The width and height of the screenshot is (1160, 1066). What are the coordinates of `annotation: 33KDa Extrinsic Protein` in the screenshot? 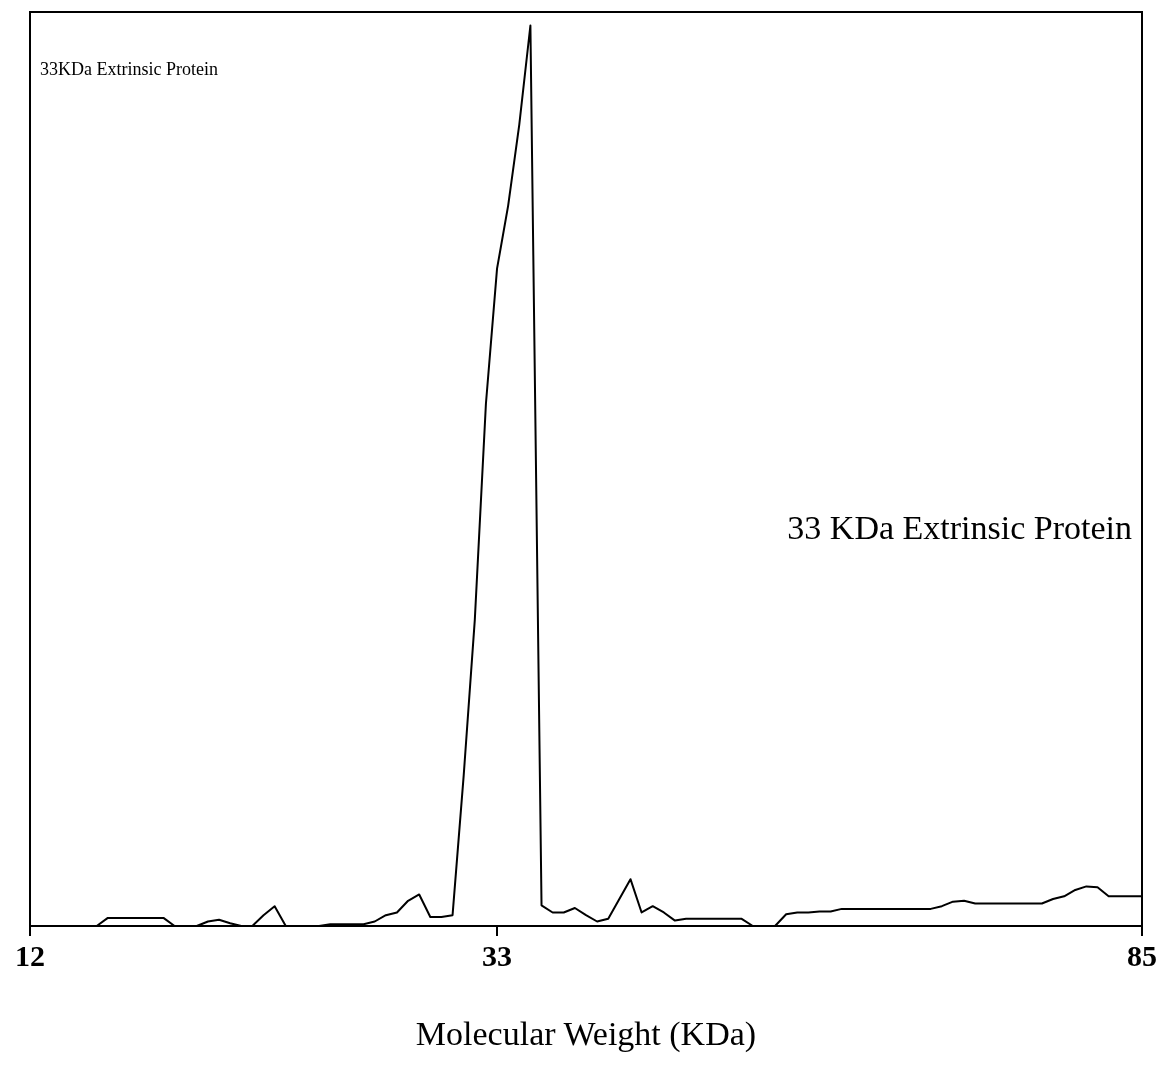 It's located at (129, 69).